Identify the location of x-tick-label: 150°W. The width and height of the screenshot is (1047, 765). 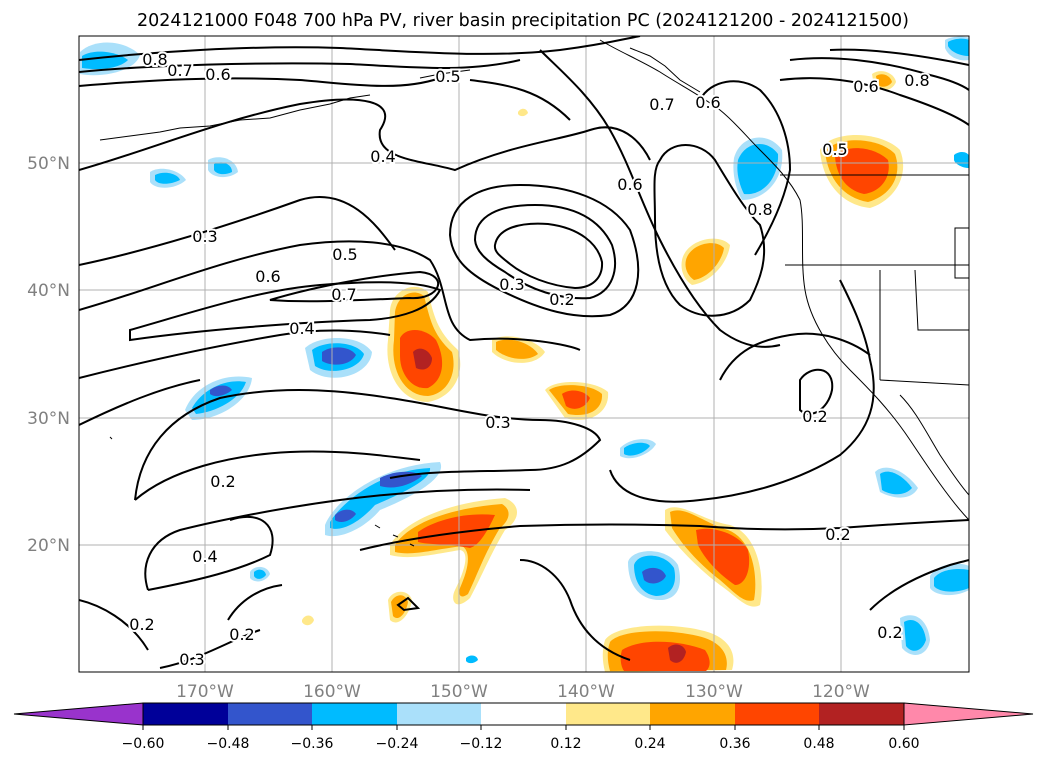
(459, 692).